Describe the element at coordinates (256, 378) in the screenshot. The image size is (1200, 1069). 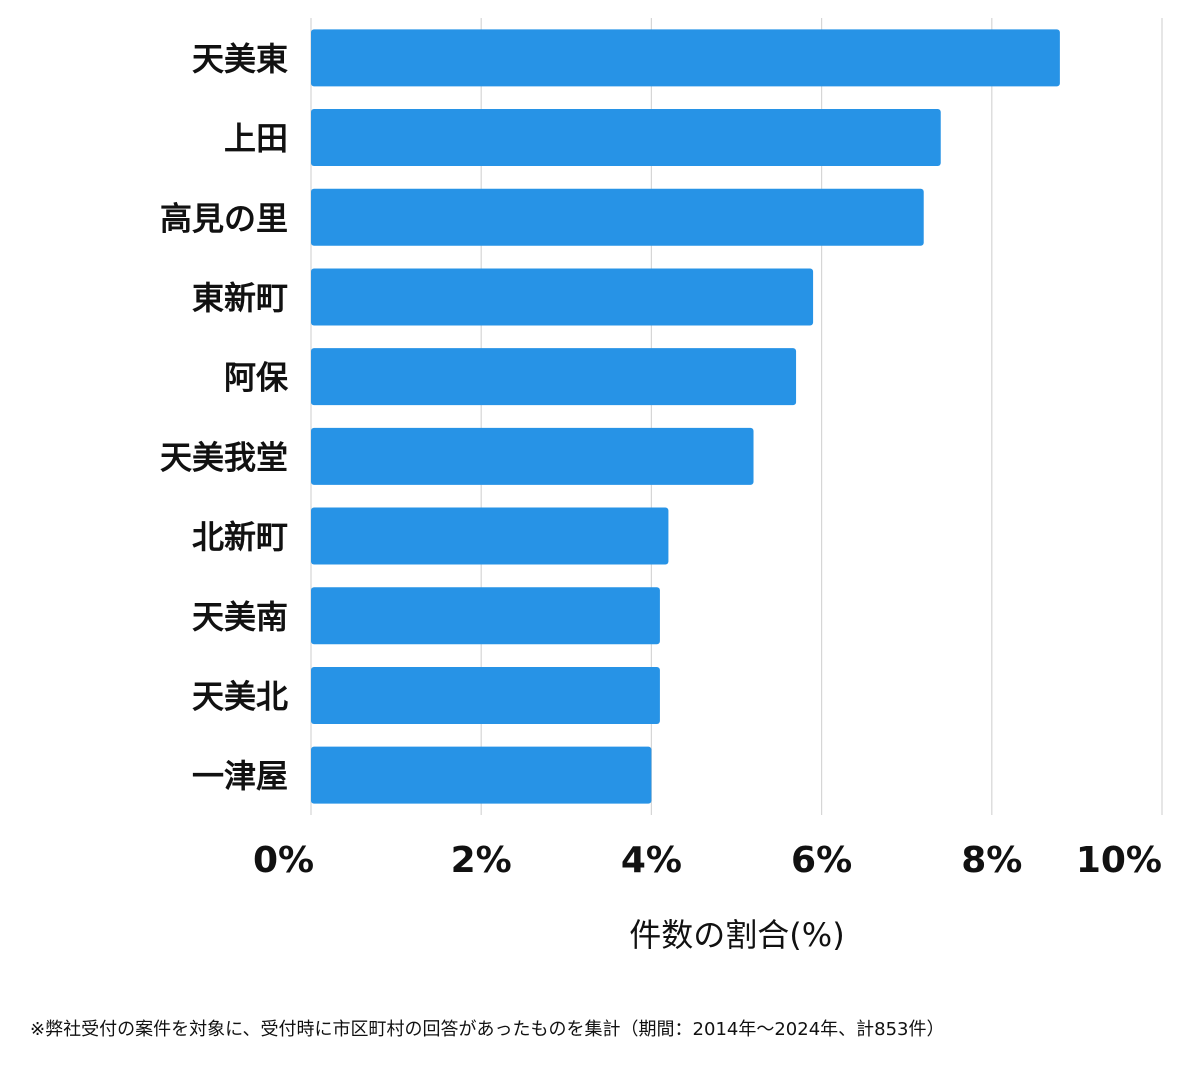
I see `category-label: 阿保` at that location.